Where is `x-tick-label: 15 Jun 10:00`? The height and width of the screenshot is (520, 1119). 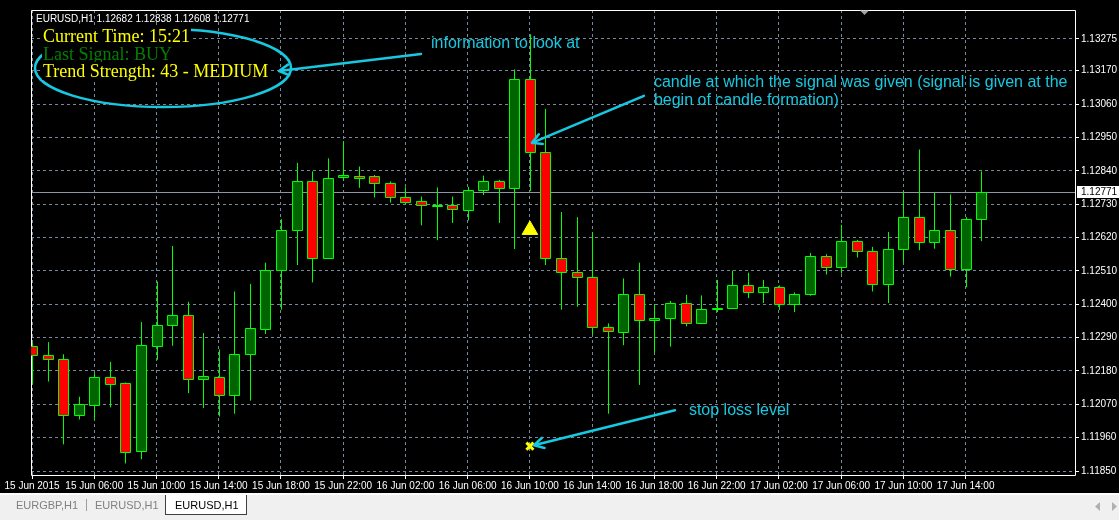
x-tick-label: 15 Jun 10:00 is located at coordinates (156, 485).